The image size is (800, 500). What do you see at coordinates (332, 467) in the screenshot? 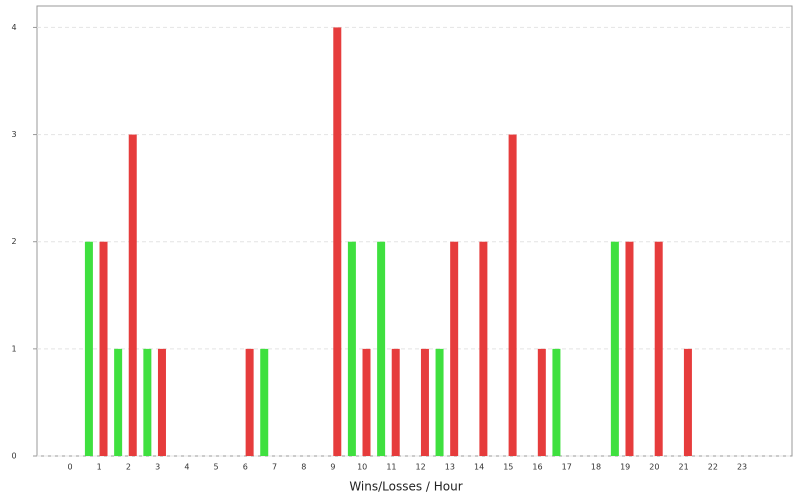
I see `x-tick-label: 9` at bounding box center [332, 467].